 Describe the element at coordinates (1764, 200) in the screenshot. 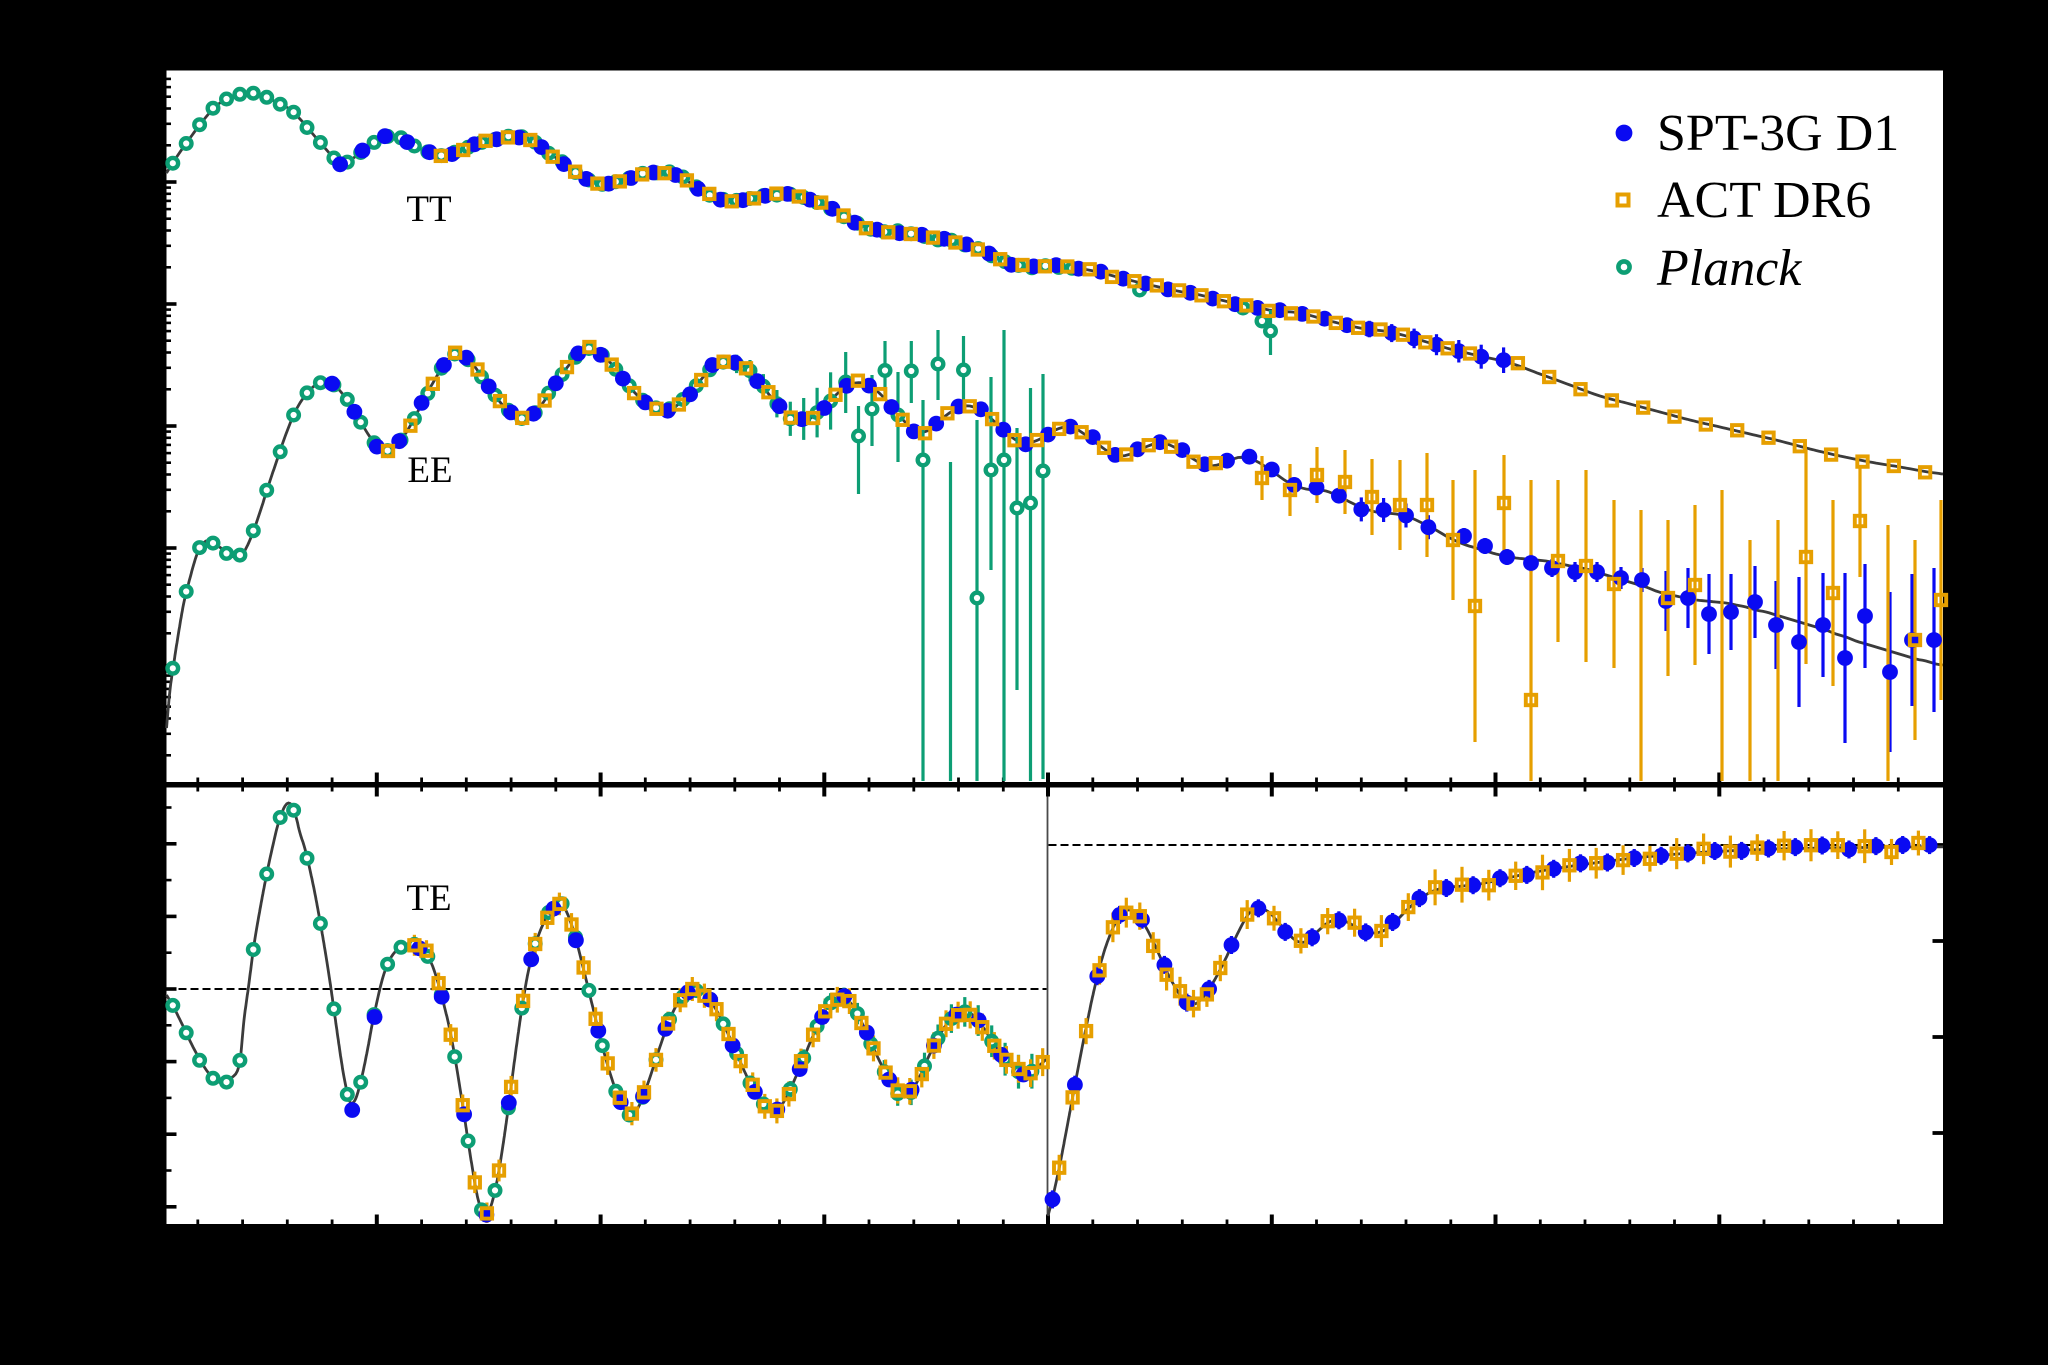

I see `svg-text: ACT DR6` at that location.